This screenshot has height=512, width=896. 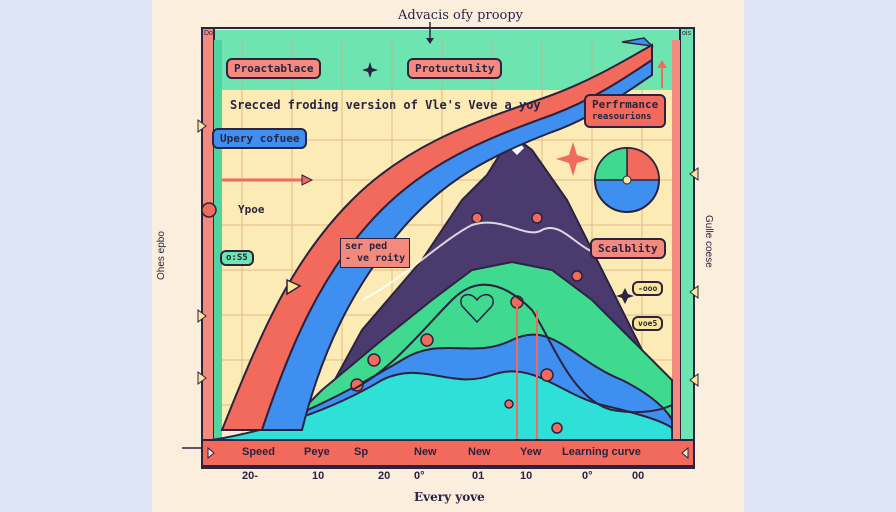 What do you see at coordinates (274, 68) in the screenshot?
I see `proactablace-label: Proactablace` at bounding box center [274, 68].